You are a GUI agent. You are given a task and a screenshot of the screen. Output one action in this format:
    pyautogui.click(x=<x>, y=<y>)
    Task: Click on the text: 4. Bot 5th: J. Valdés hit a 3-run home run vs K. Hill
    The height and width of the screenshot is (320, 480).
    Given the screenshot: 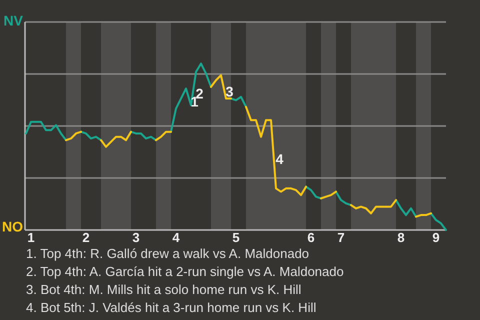 What is the action you would take?
    pyautogui.click(x=171, y=307)
    